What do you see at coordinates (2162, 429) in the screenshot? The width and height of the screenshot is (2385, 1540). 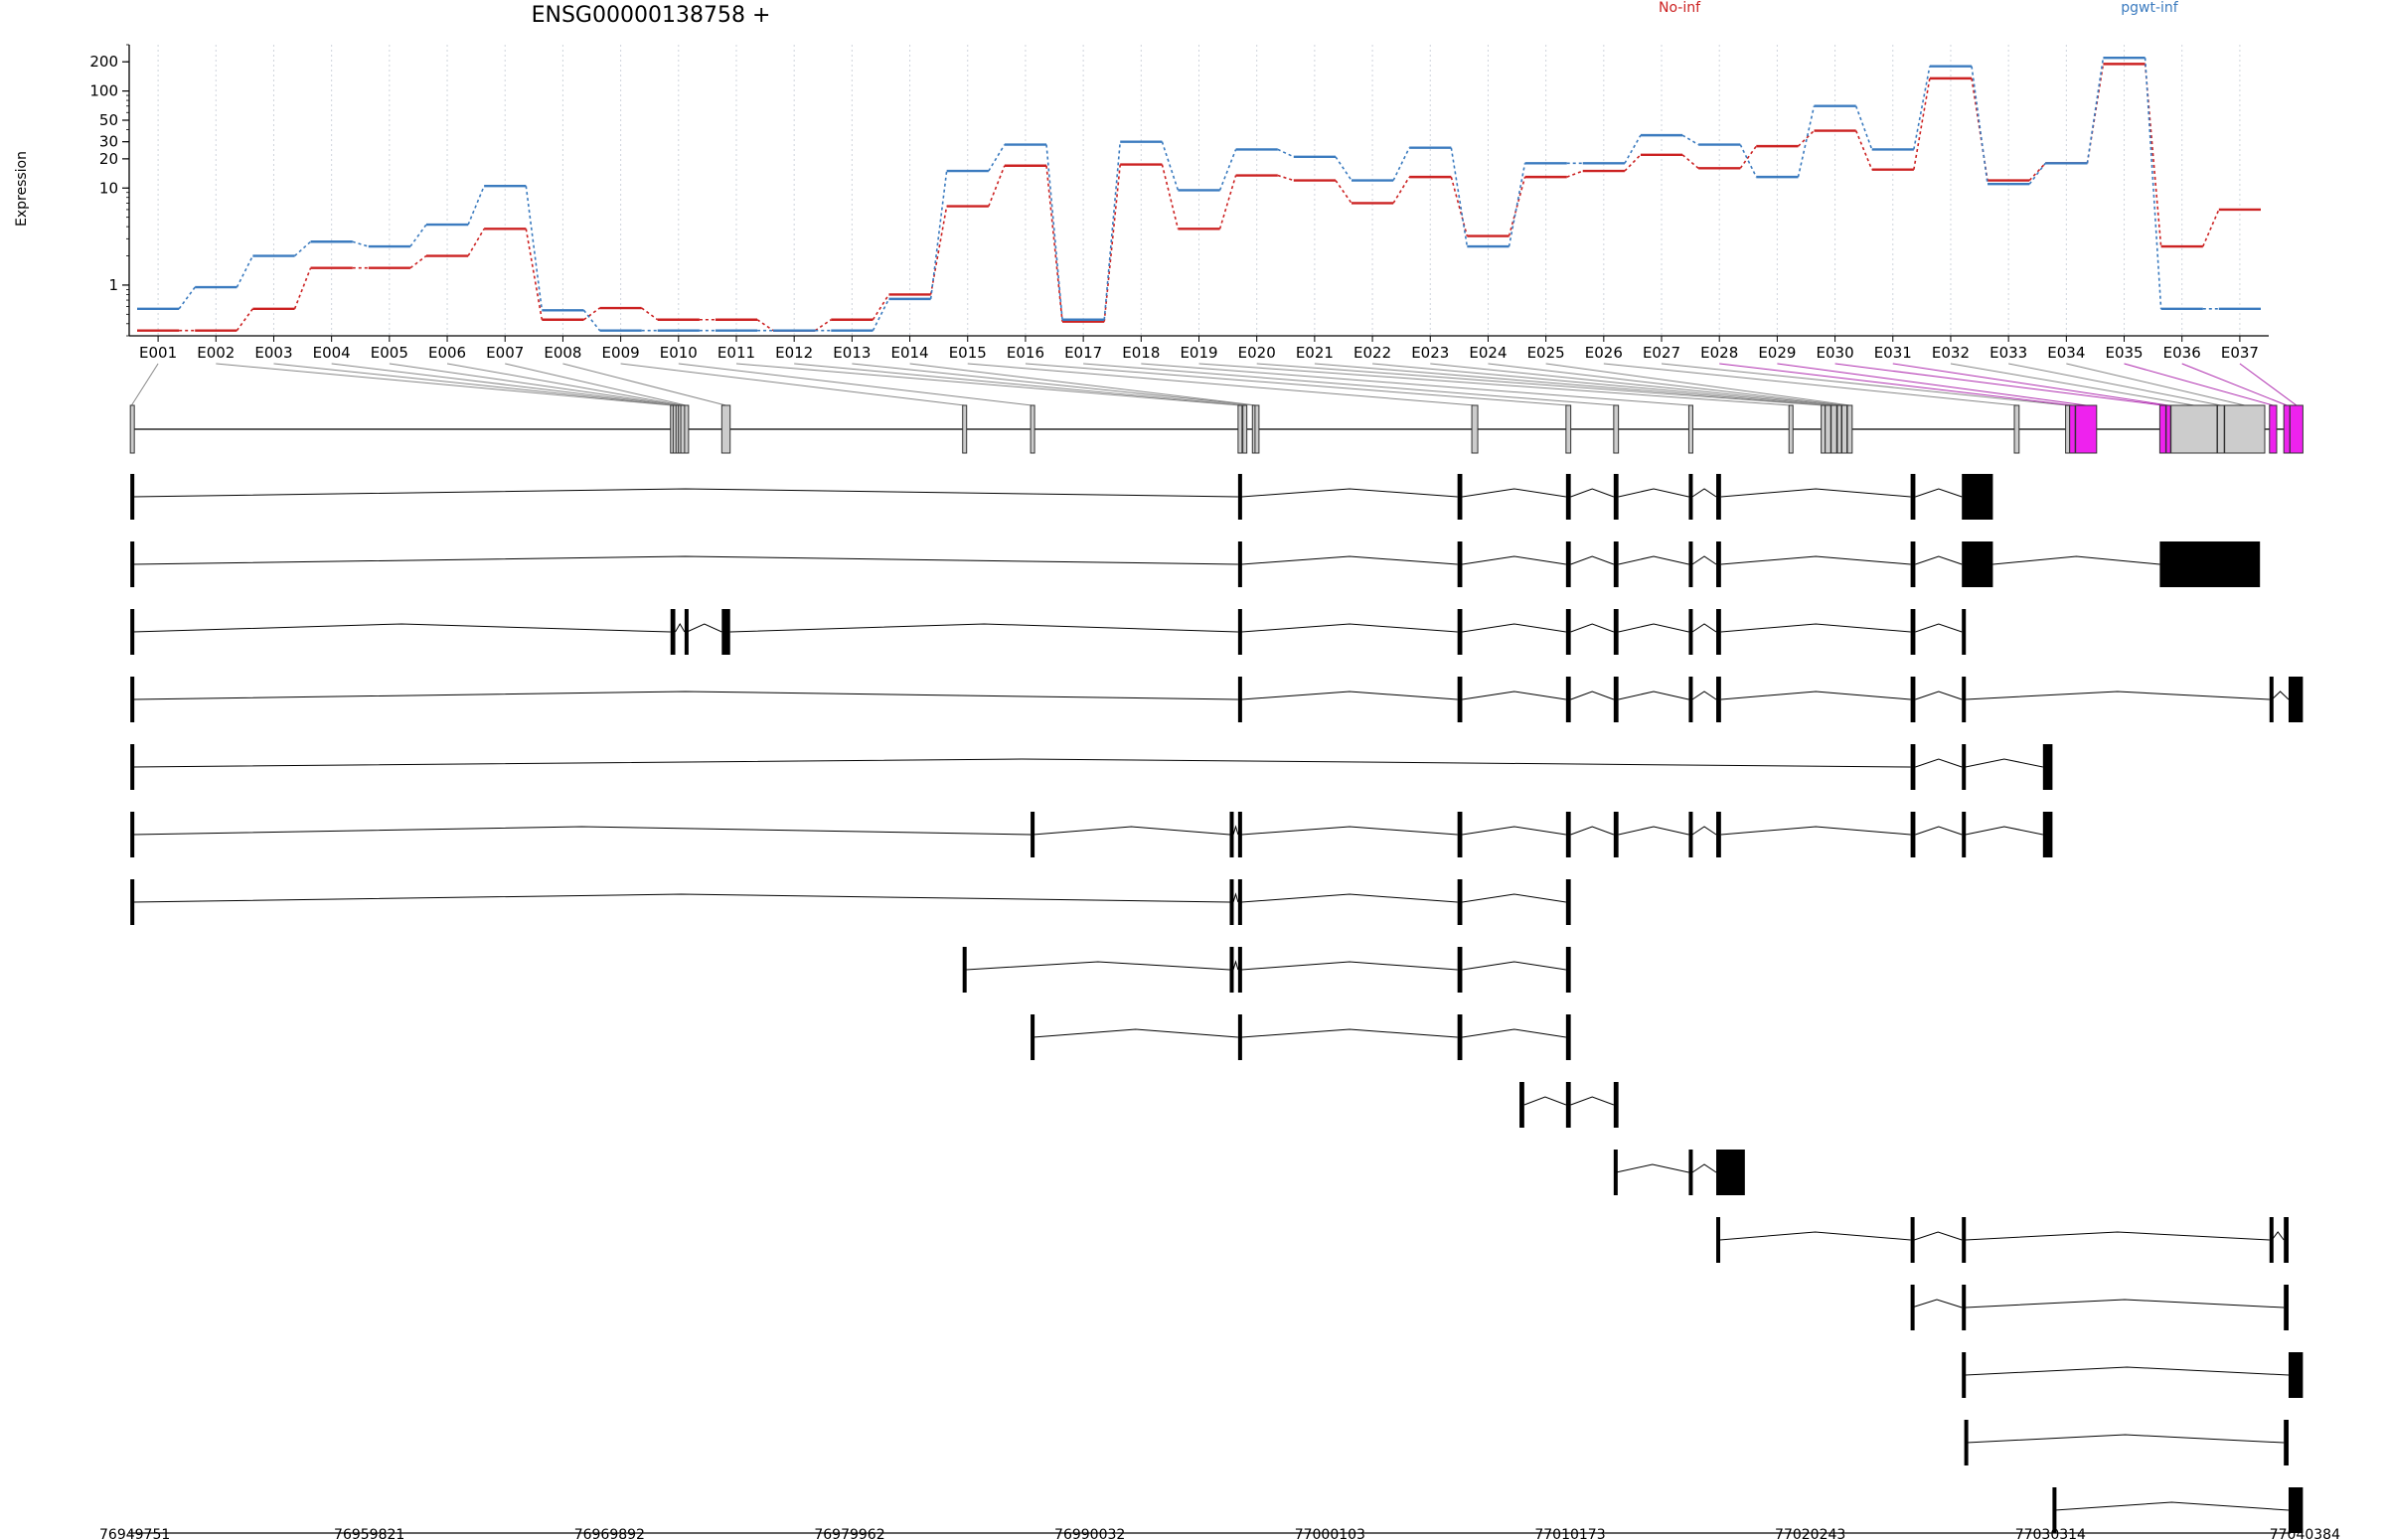 I see `gene-model-exon-E030` at bounding box center [2162, 429].